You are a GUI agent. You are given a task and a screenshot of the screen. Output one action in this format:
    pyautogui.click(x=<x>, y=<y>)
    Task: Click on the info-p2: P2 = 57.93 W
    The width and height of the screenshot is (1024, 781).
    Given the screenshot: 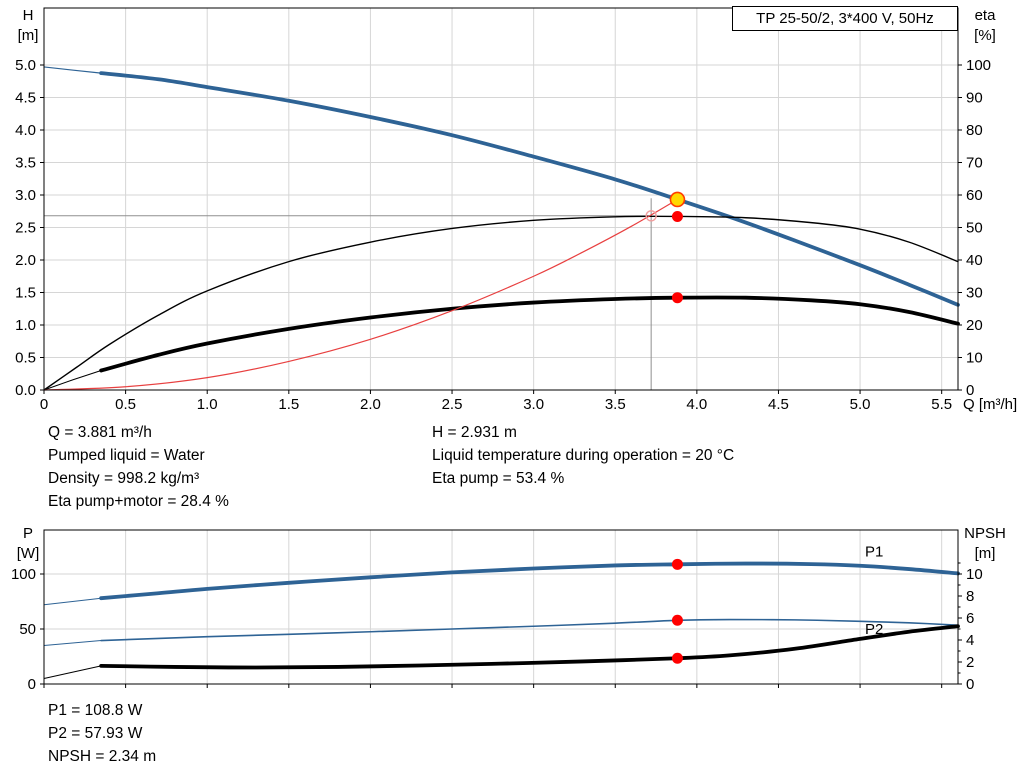 What is the action you would take?
    pyautogui.click(x=95, y=733)
    